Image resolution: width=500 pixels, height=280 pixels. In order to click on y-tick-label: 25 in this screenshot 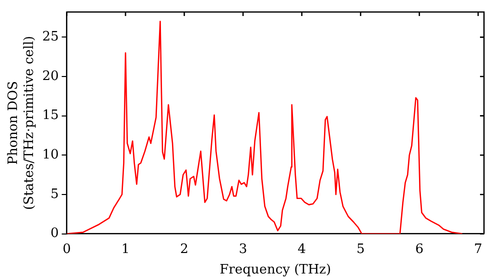, I will do `click(50, 37)`.